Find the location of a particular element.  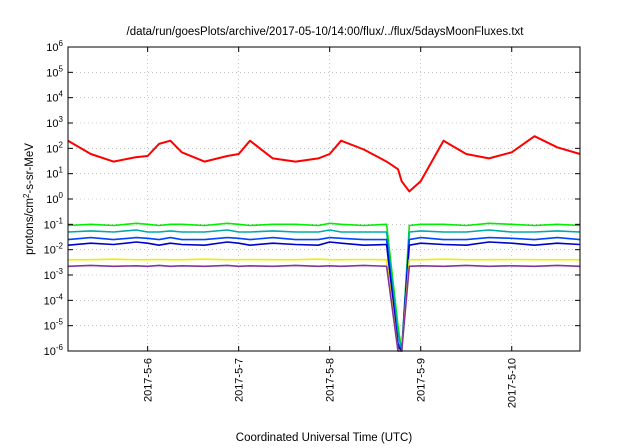

y-tick-exponent: -3 is located at coordinates (60, 271).